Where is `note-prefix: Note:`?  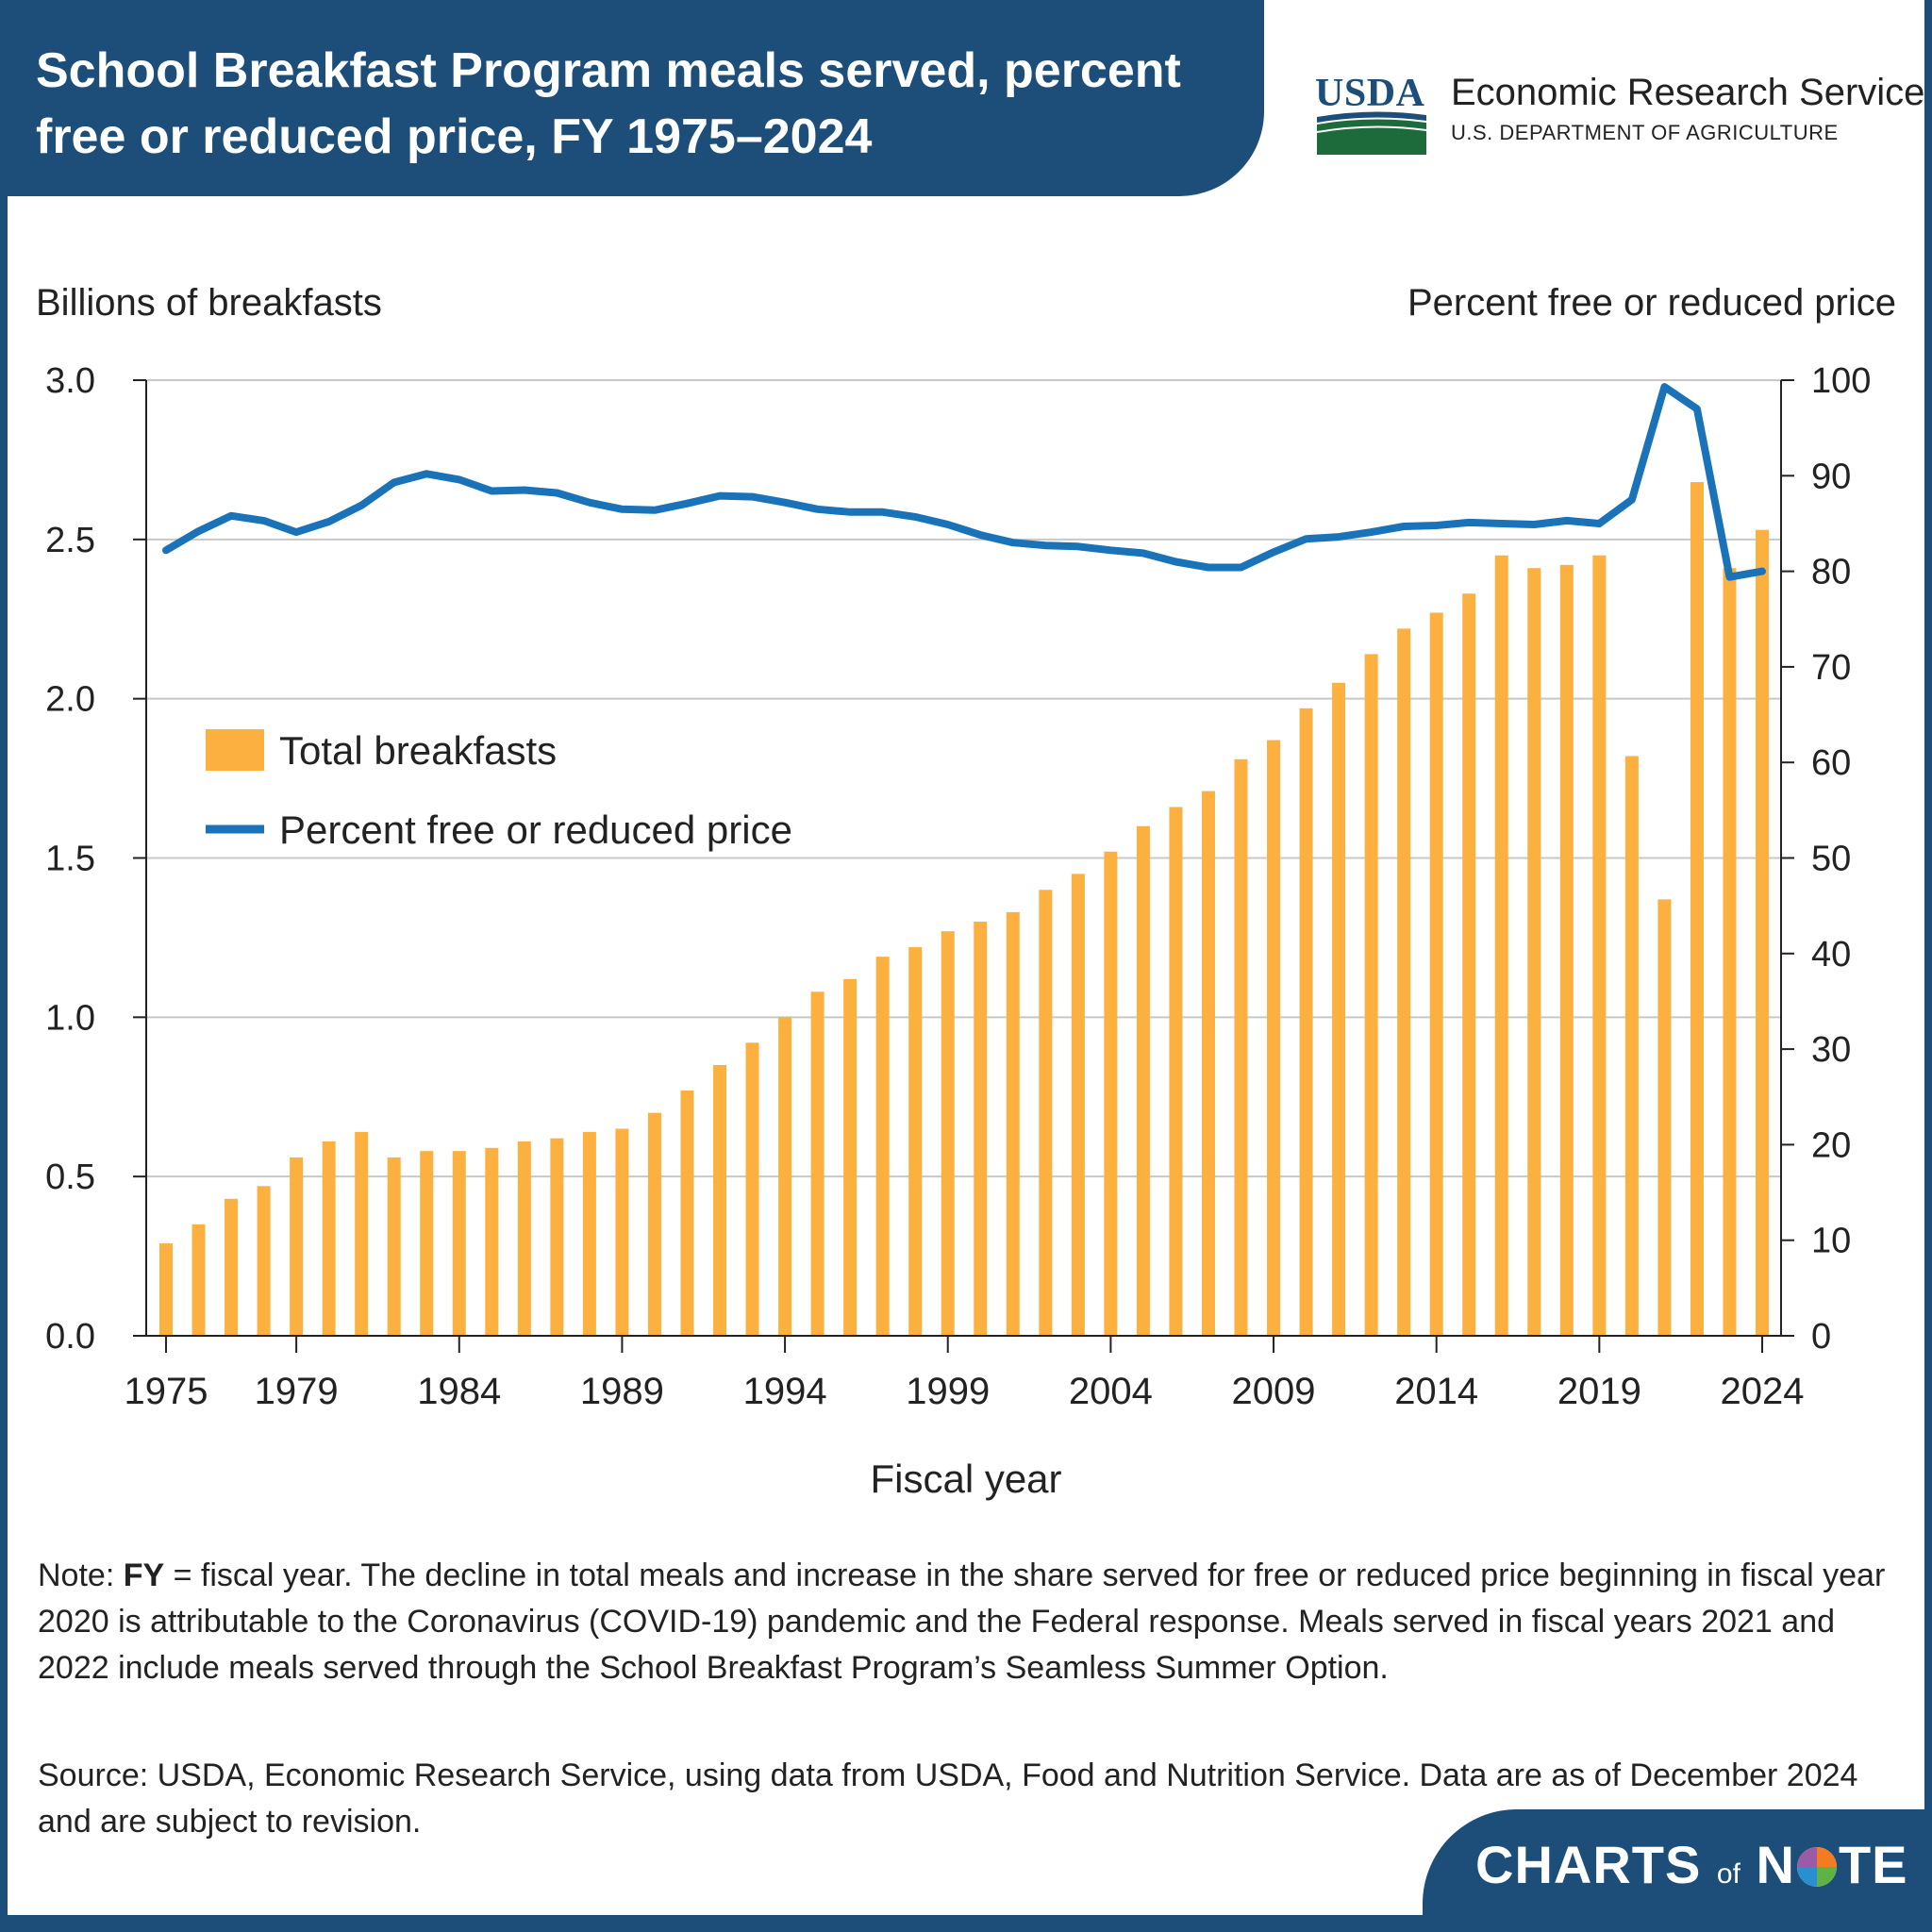 note-prefix: Note: is located at coordinates (81, 1575).